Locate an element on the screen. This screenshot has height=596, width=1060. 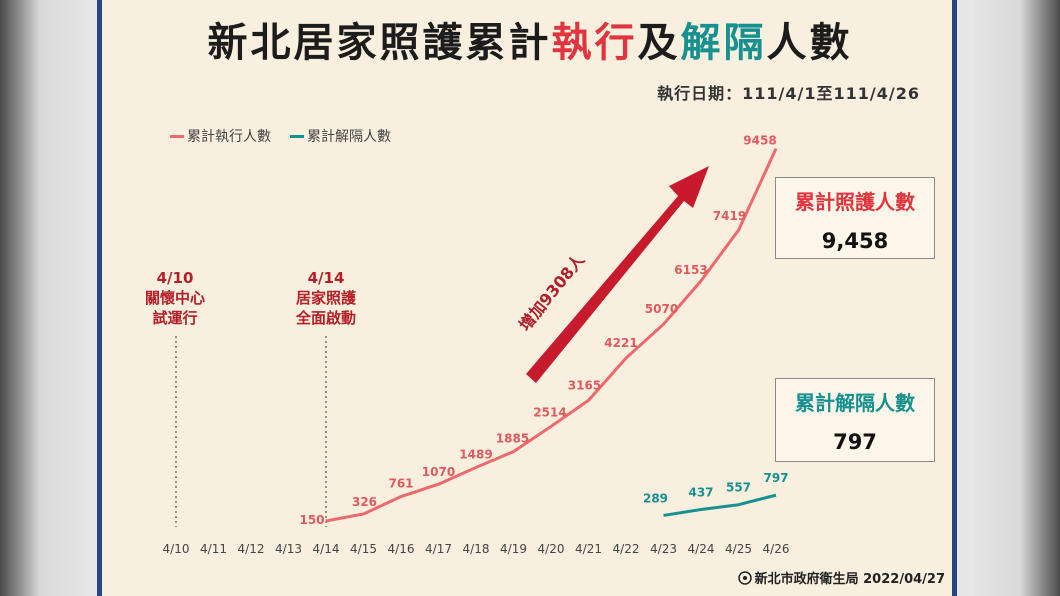
legend-label-executed: 累計執行人數 is located at coordinates (229, 137).